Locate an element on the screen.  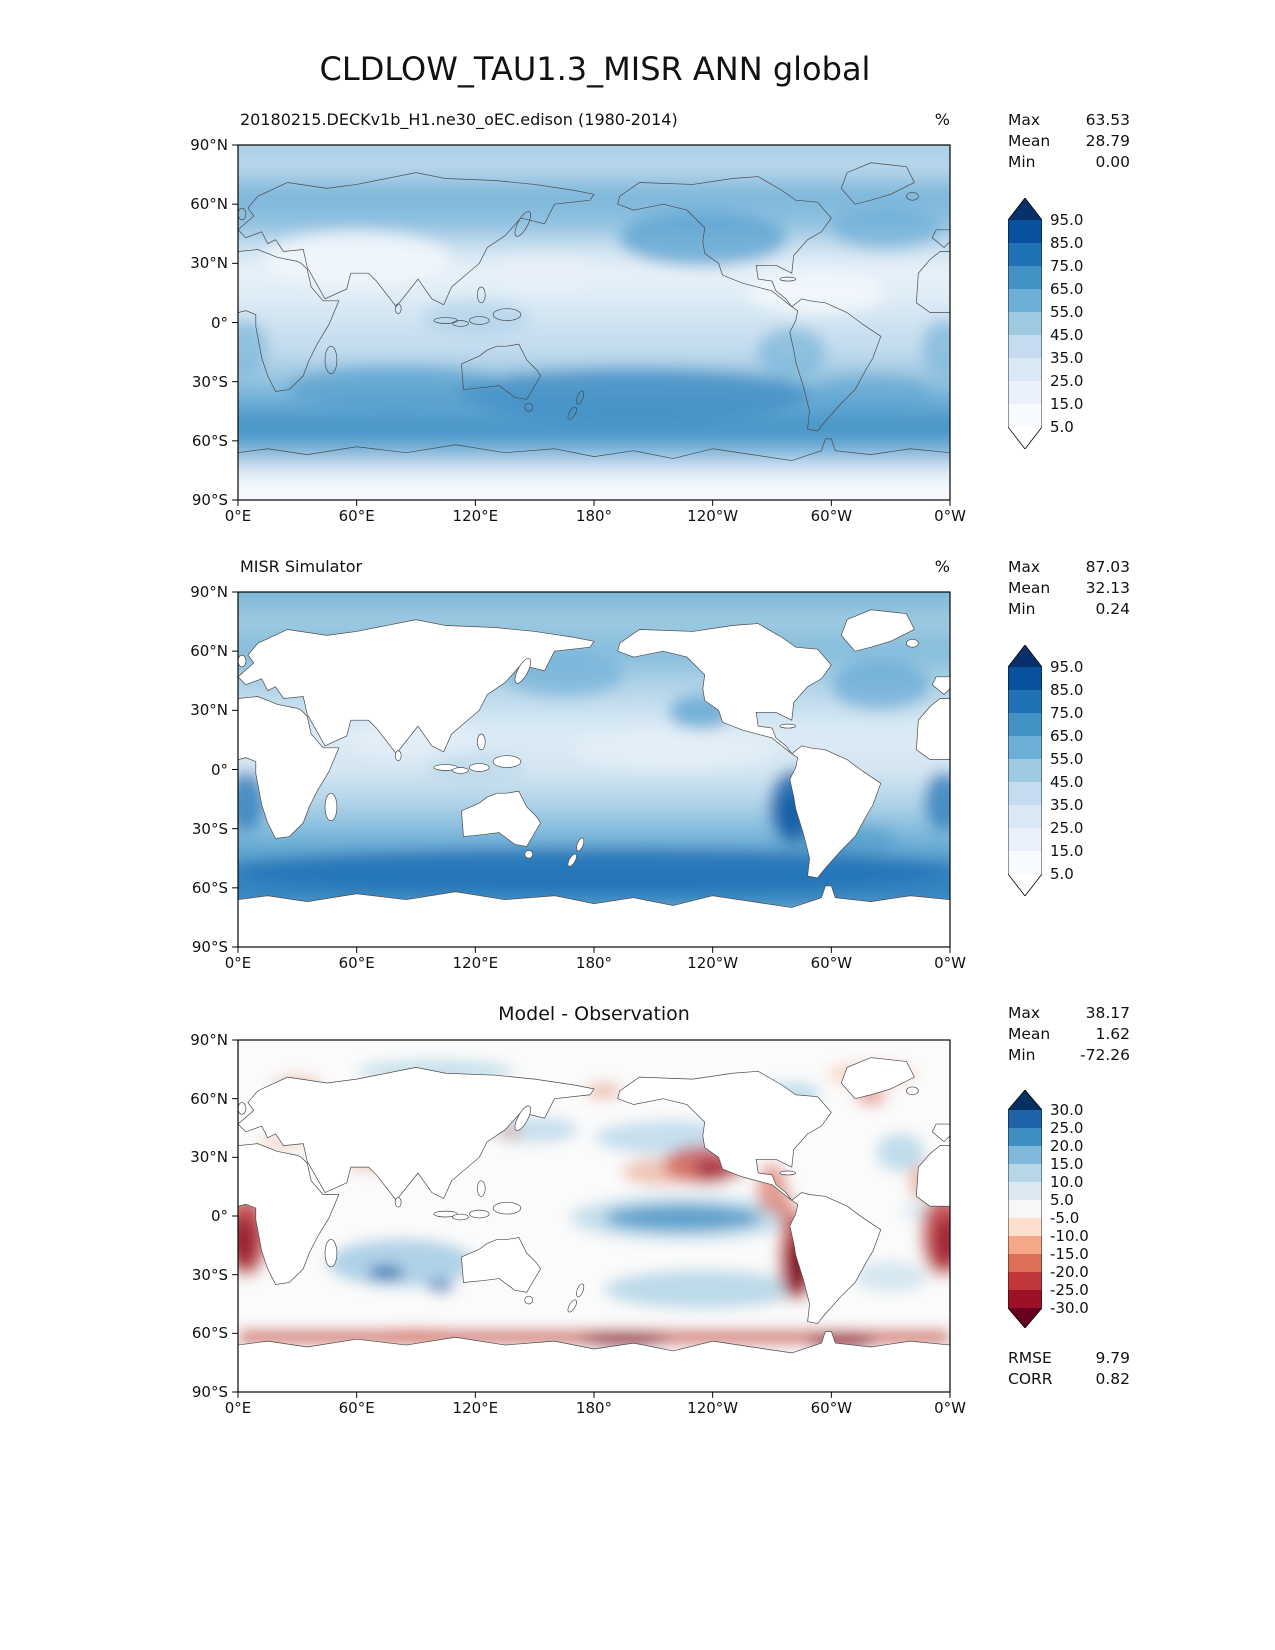
map-observation is located at coordinates (591, 772).